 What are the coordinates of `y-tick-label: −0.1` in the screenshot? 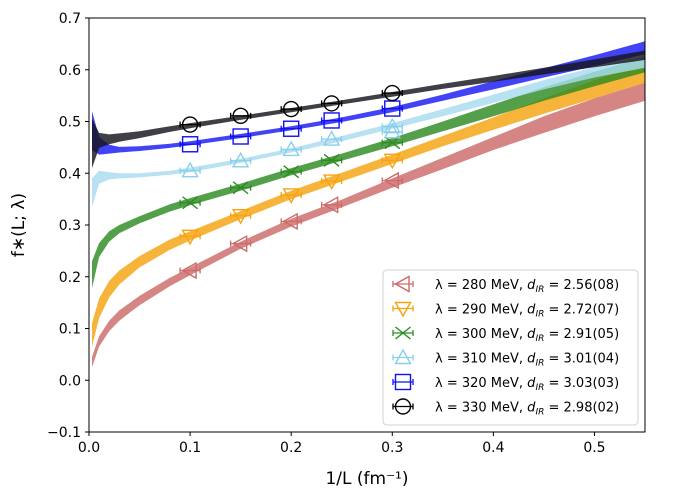 It's located at (64, 433).